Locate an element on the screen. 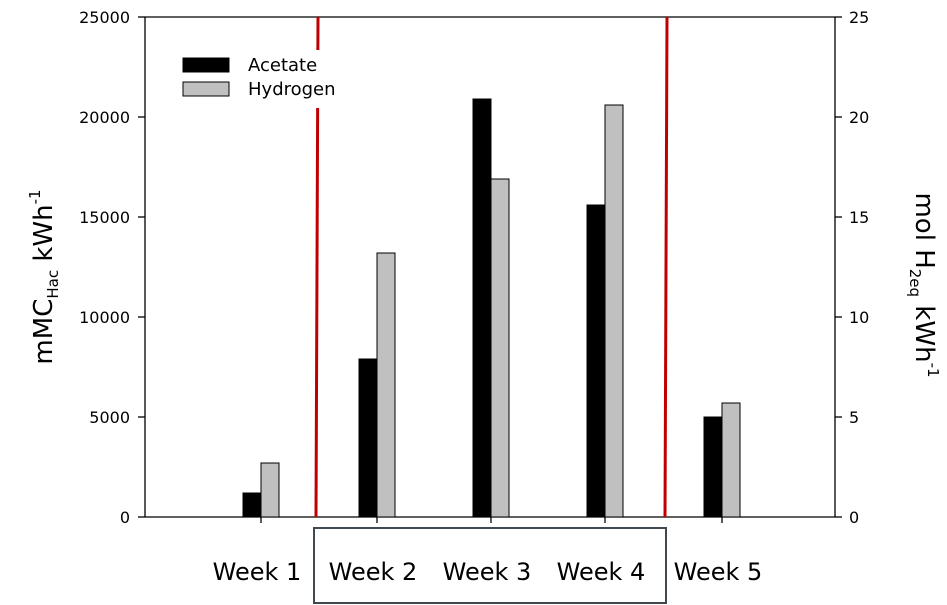 The image size is (947, 605). left-tick-label: 20000 is located at coordinates (104, 117).